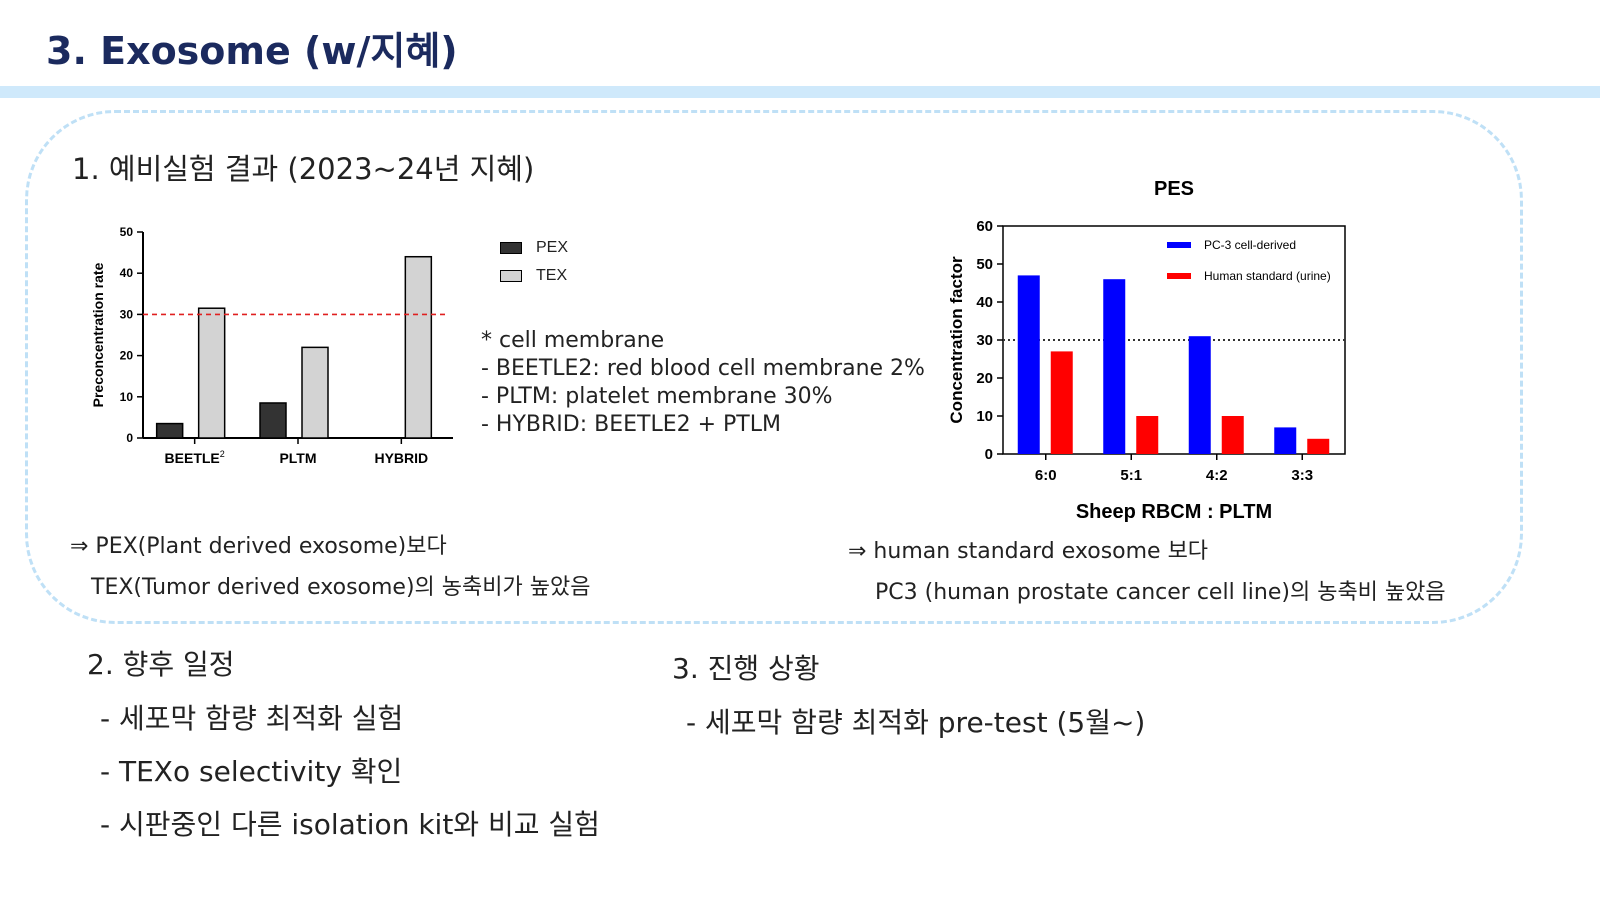  What do you see at coordinates (251, 771) in the screenshot?
I see `section2-item-1: - TEXo selectivity 확인` at bounding box center [251, 771].